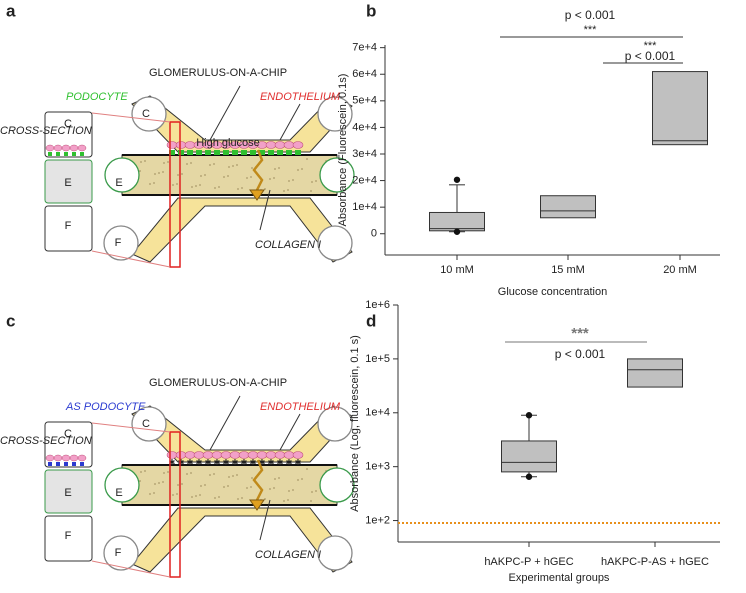 This screenshot has width=746, height=593. I want to click on x-tick-label: hAKPC-P-AS + hGEC, so click(655, 562).